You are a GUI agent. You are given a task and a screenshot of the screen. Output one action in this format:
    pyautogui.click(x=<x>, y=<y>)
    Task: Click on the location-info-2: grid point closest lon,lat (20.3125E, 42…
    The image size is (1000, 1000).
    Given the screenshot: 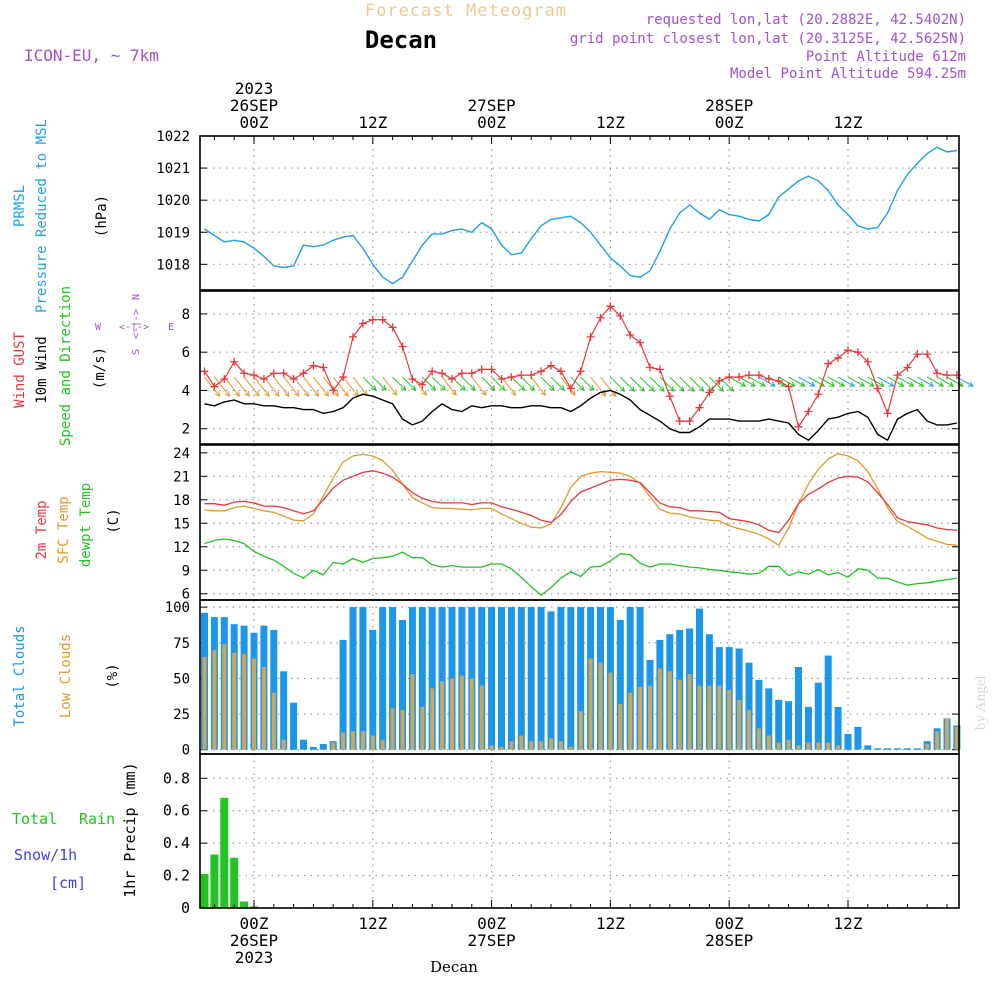 What is the action you would take?
    pyautogui.click(x=768, y=39)
    